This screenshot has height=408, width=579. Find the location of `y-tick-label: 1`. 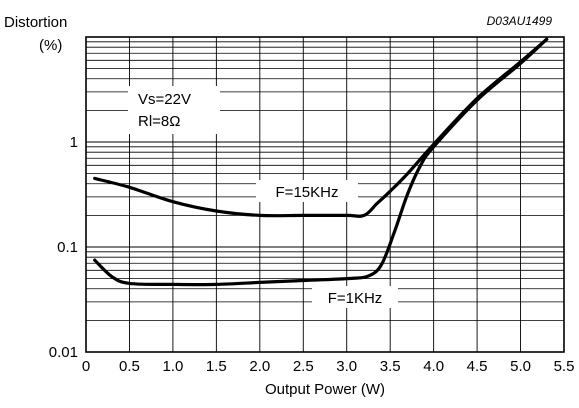

y-tick-label: 1 is located at coordinates (74, 142).